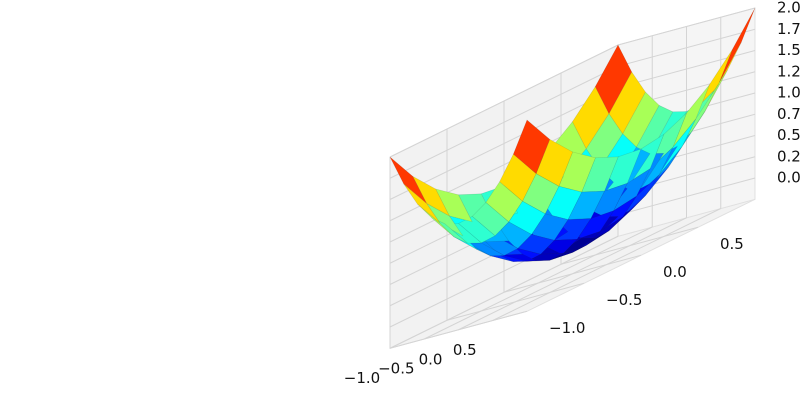 Image resolution: width=800 pixels, height=400 pixels. I want to click on x-axis-ticks: −1.0−0.5 0.0 0.5, so click(410, 364).